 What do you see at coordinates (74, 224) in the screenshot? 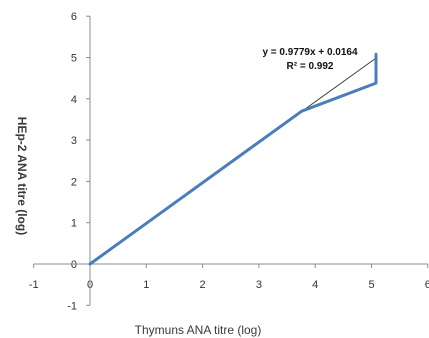
I see `y-tick-label: 1` at bounding box center [74, 224].